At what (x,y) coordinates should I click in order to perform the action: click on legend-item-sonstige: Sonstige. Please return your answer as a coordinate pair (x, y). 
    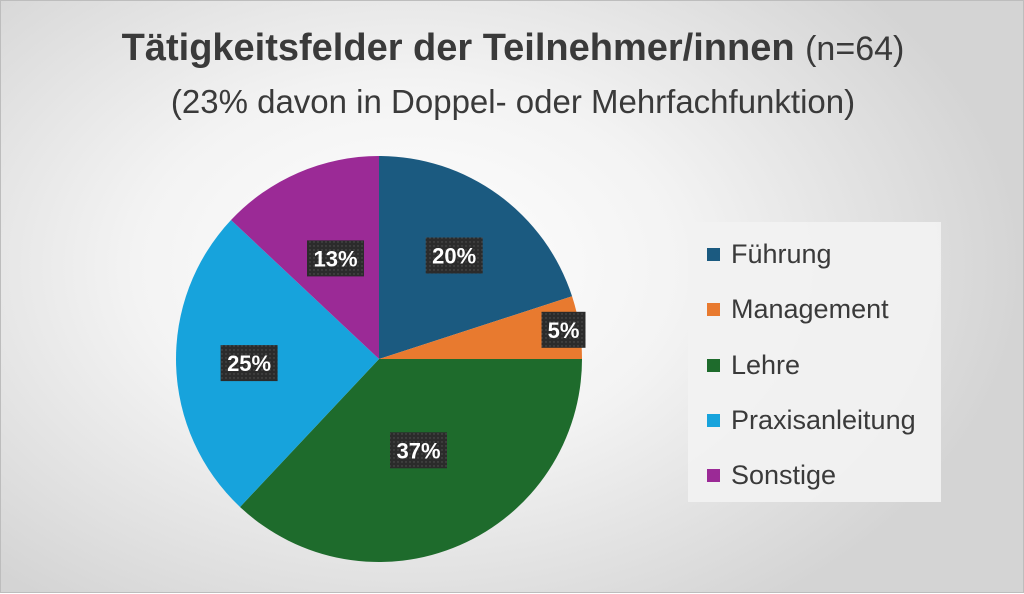
    Looking at the image, I should click on (762, 475).